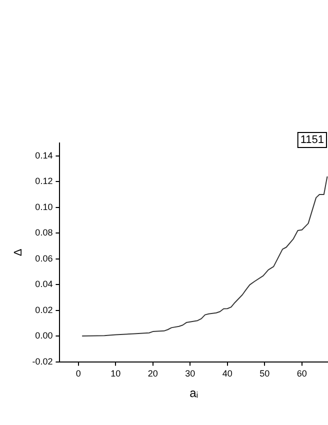  What do you see at coordinates (153, 373) in the screenshot?
I see `x-tick-label: 20` at bounding box center [153, 373].